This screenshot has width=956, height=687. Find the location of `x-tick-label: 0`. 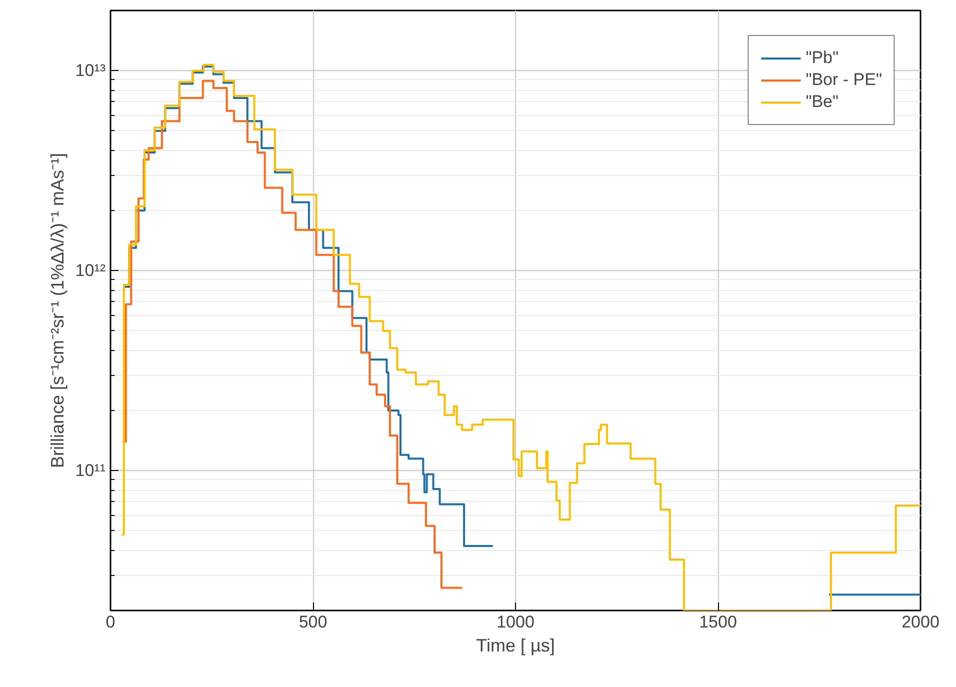

x-tick-label: 0 is located at coordinates (111, 622).